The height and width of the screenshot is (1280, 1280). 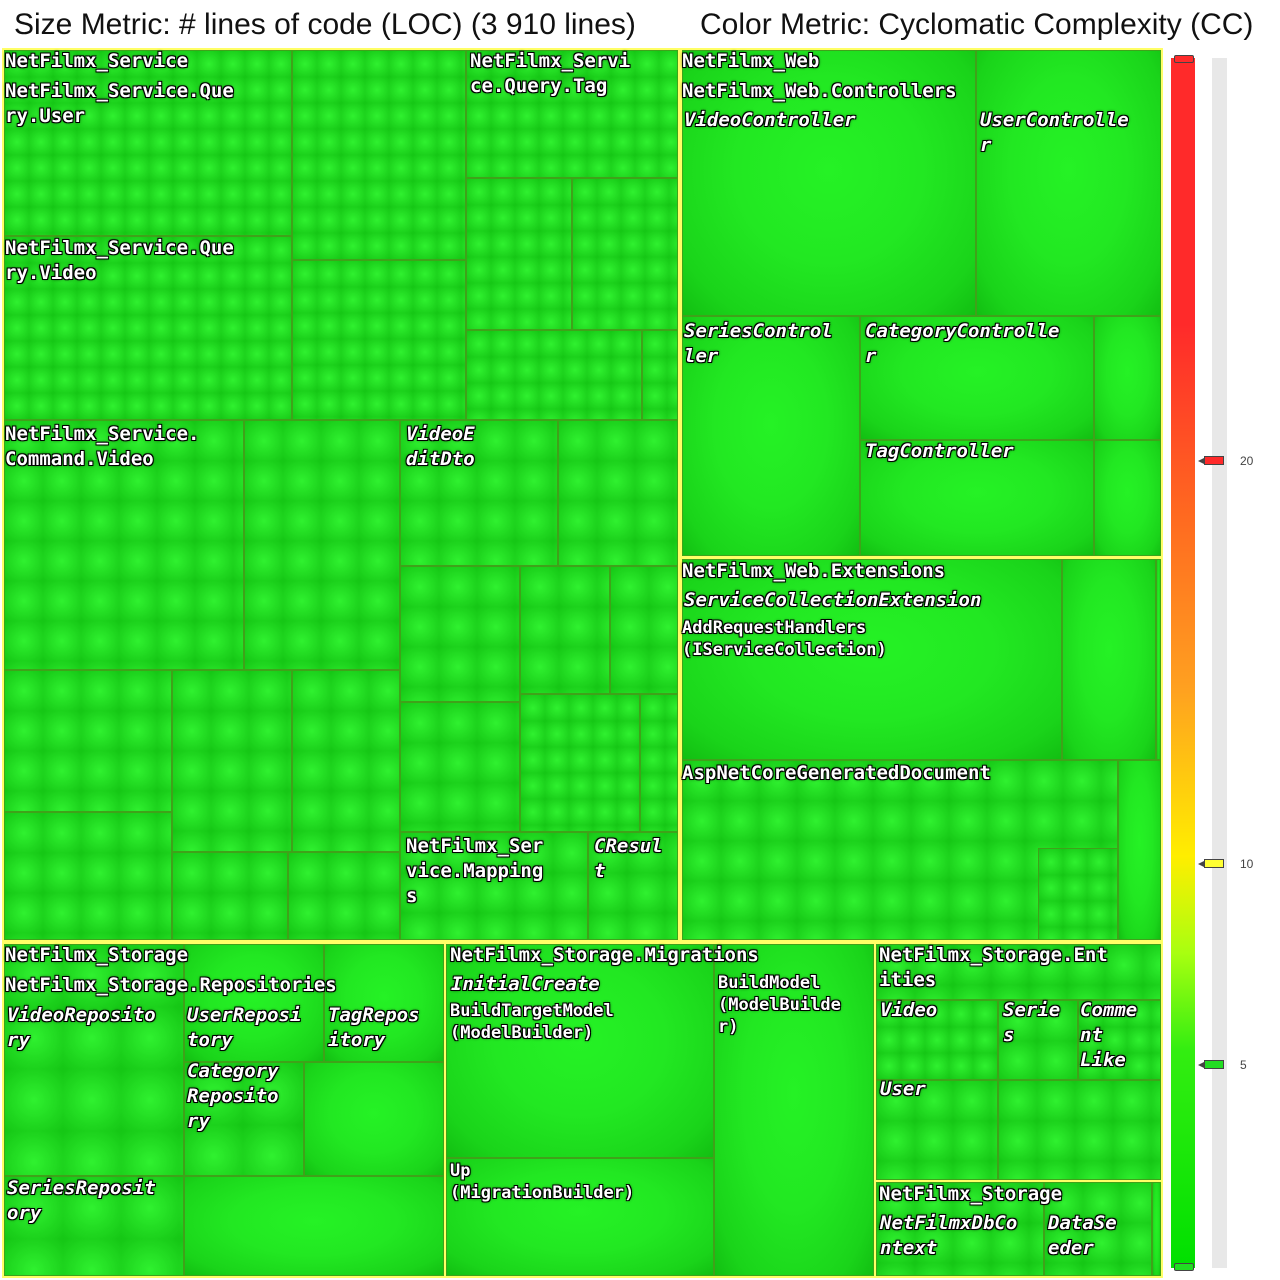 I want to click on service-block-a, so click(x=379, y=155).